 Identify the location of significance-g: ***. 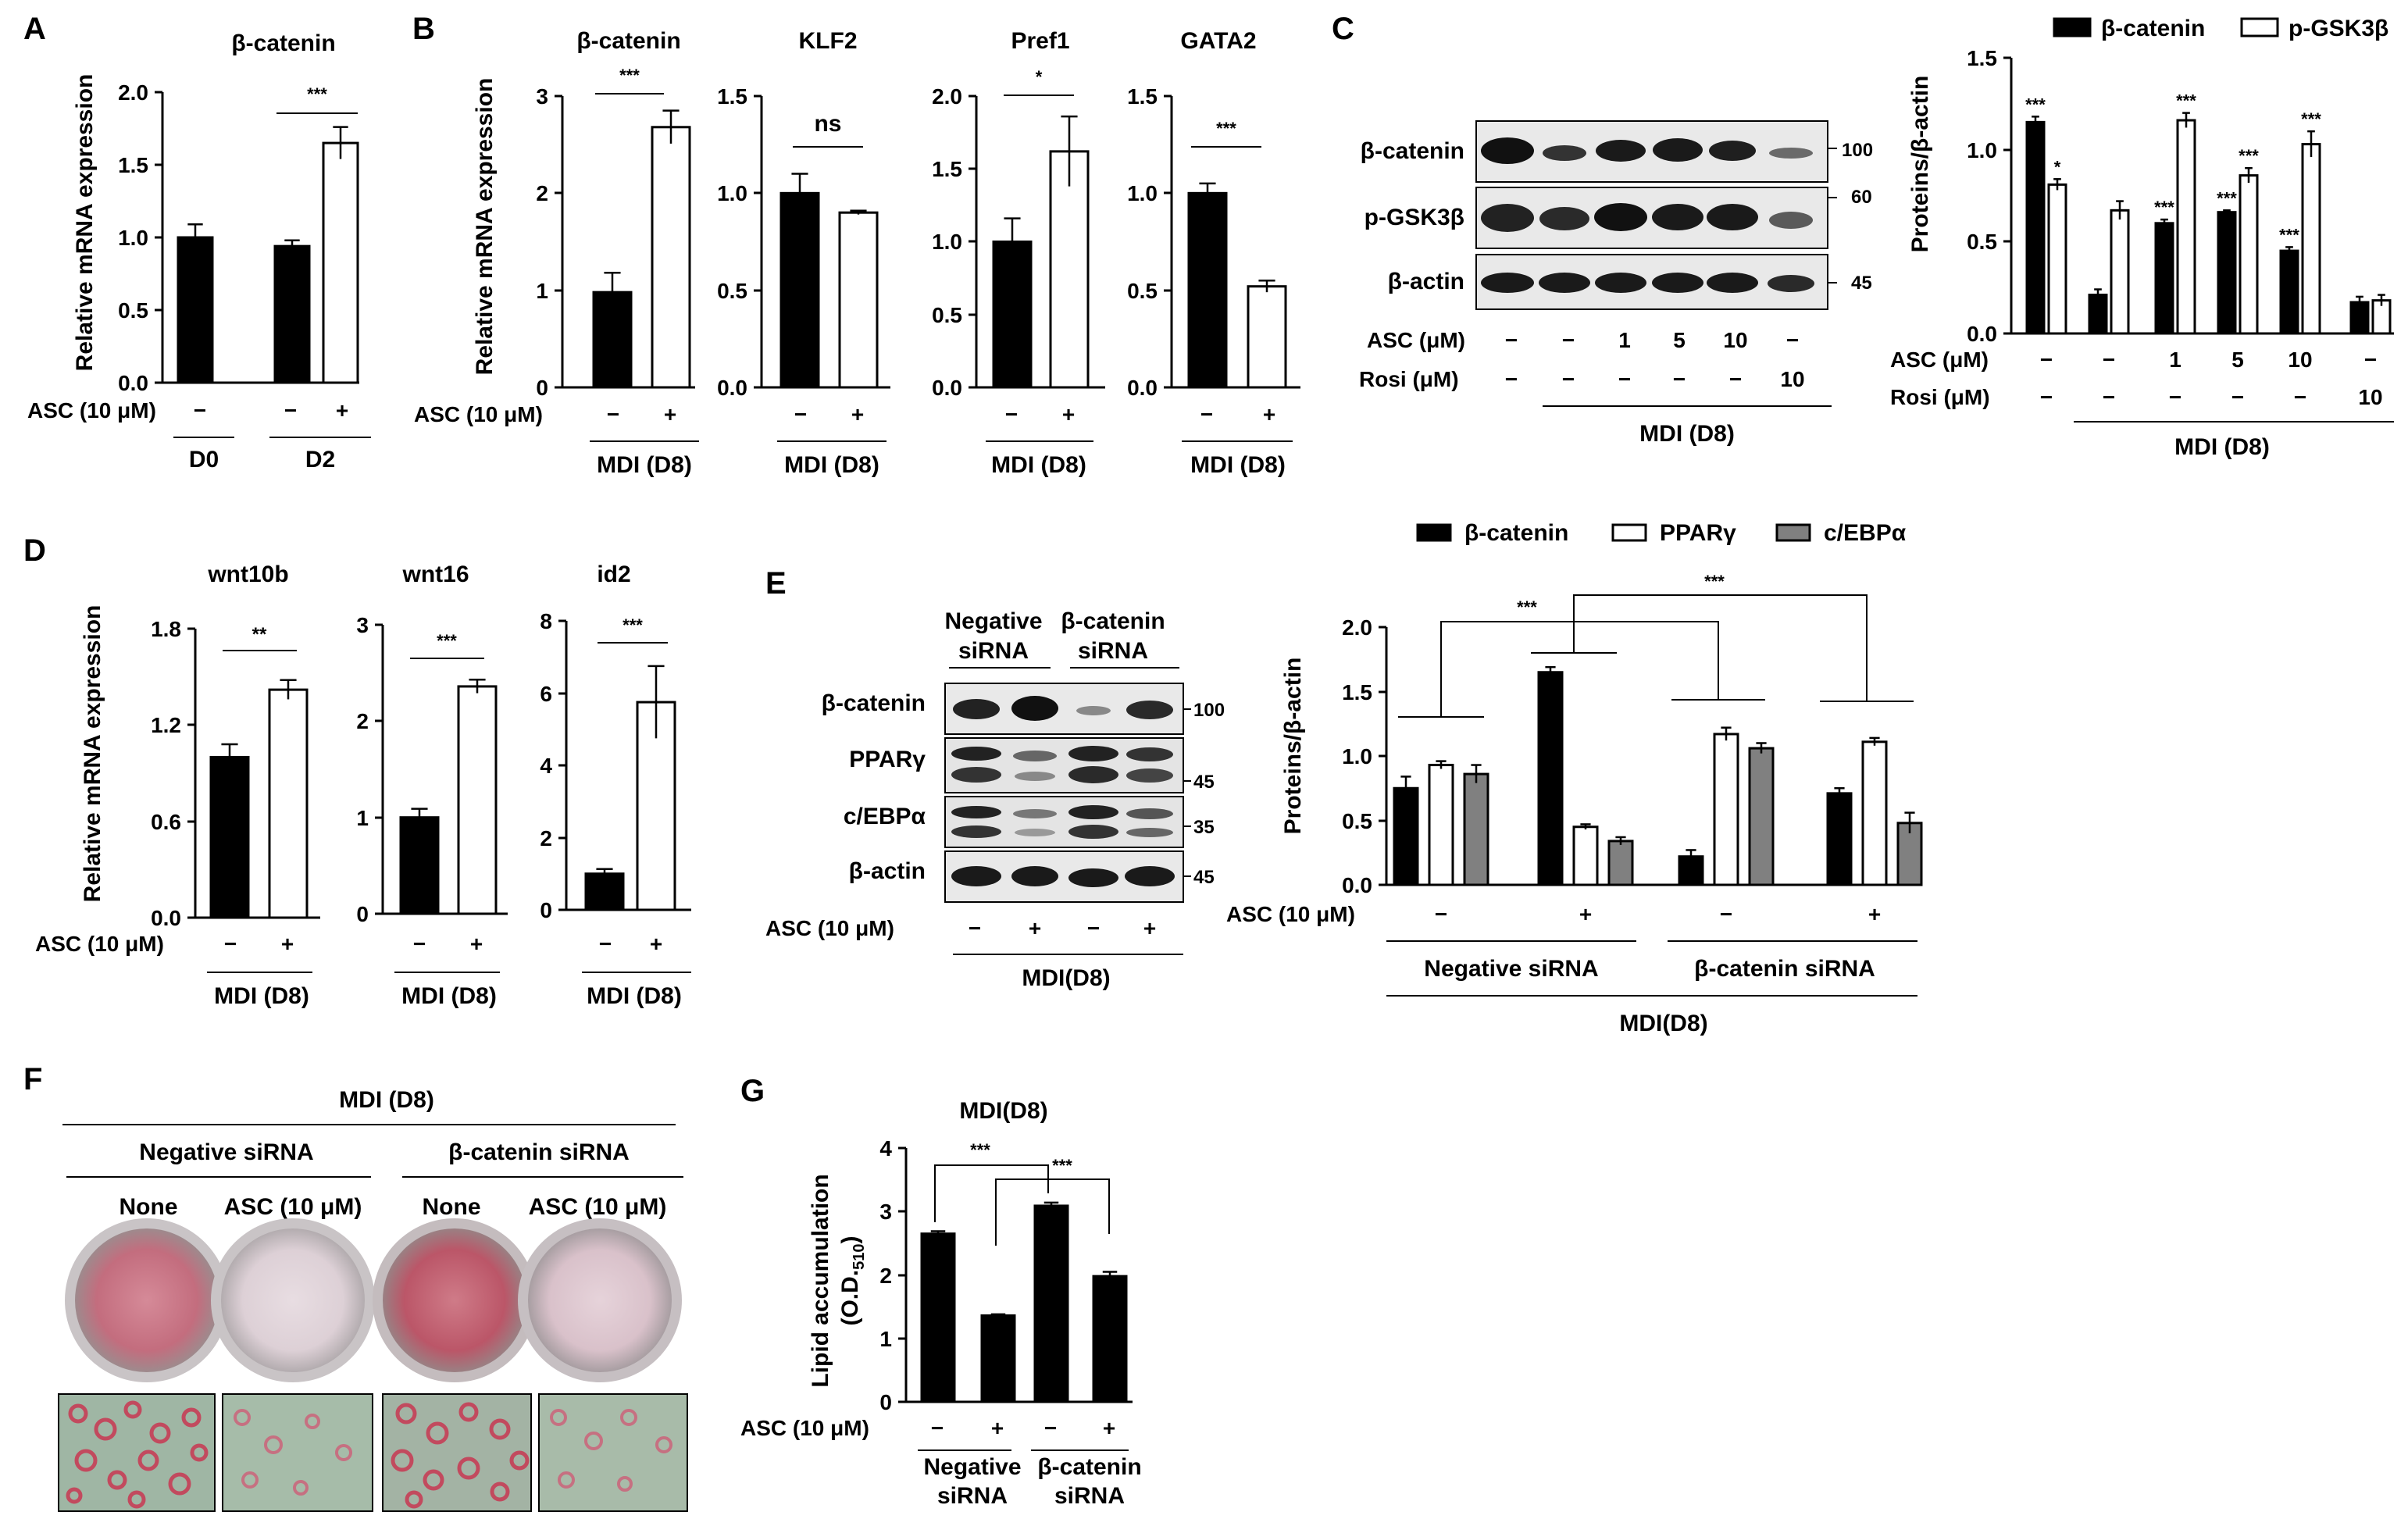
(1062, 1165).